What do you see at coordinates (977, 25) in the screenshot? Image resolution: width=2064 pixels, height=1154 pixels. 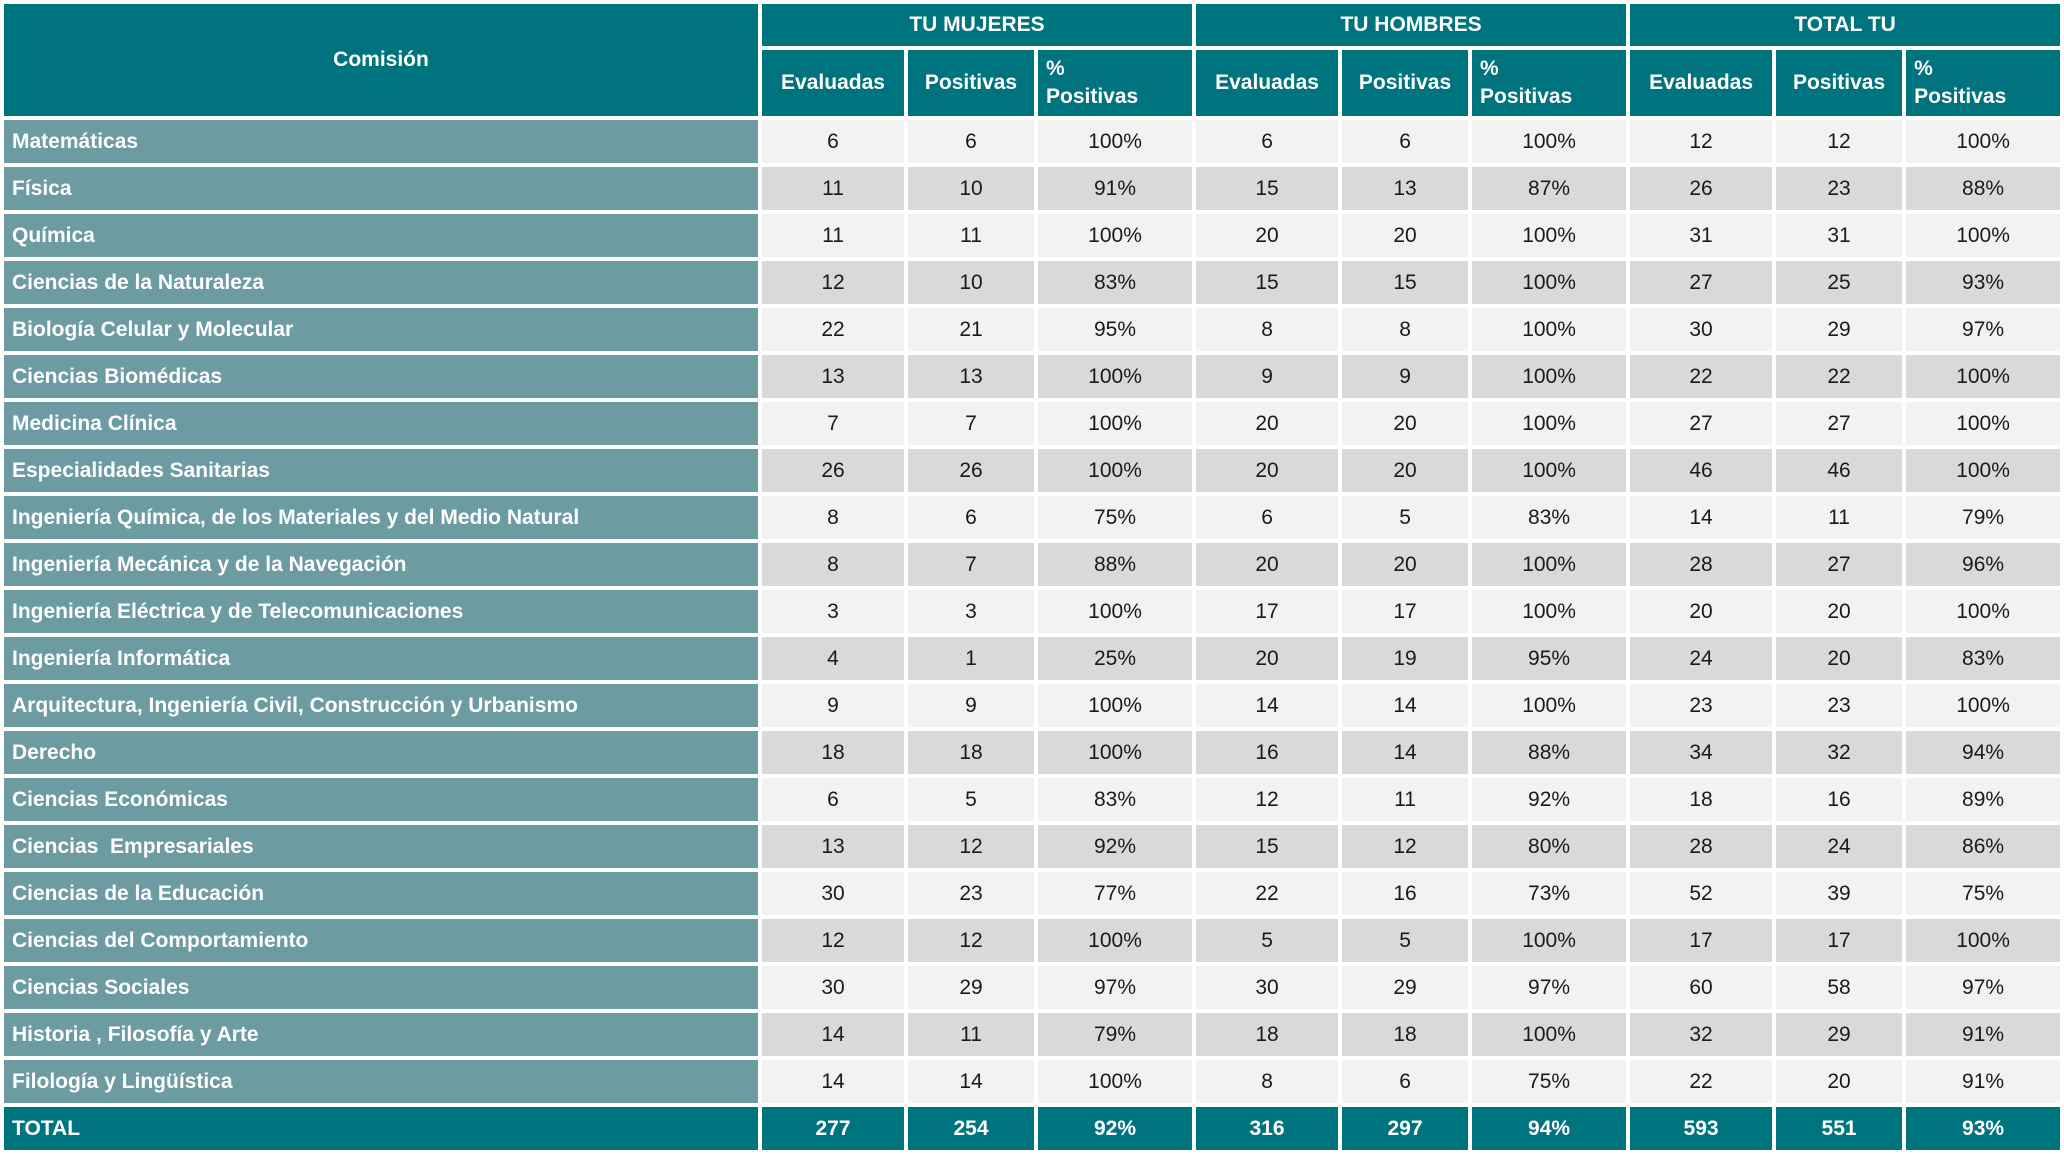 I see `group-header-tu-mujeres: TU MUJERES` at bounding box center [977, 25].